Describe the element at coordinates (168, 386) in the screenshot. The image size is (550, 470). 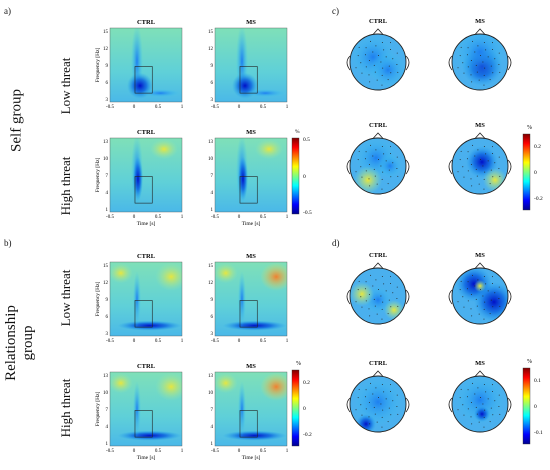
I see `tf-power-hot` at that location.